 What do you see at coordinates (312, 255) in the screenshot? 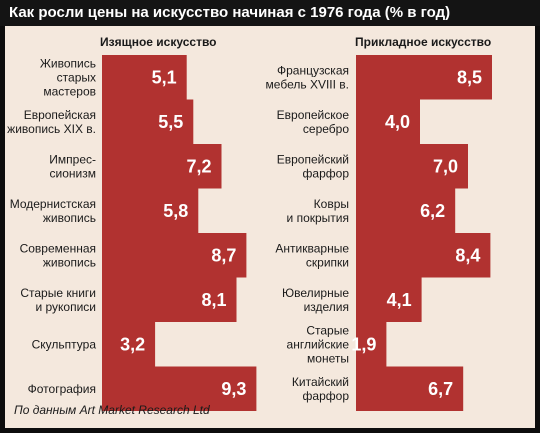
I see `applied-art-category-label-5: Антикварные скрипки` at bounding box center [312, 255].